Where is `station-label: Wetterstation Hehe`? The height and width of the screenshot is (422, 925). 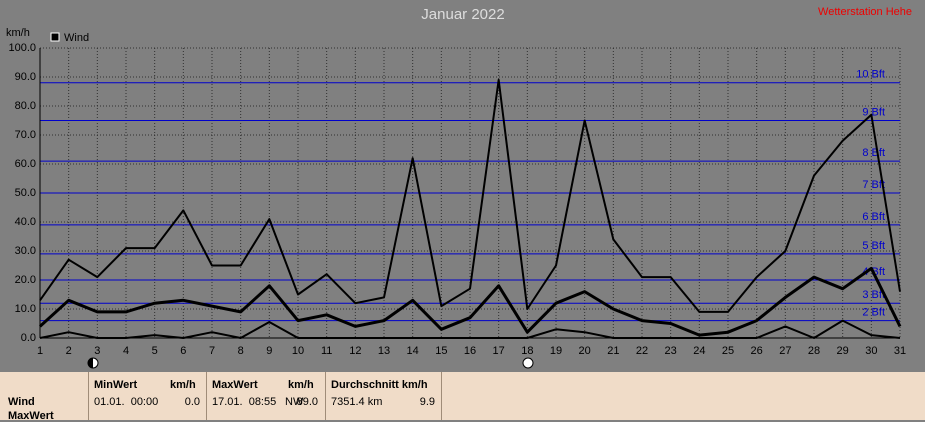 station-label: Wetterstation Hehe is located at coordinates (865, 12).